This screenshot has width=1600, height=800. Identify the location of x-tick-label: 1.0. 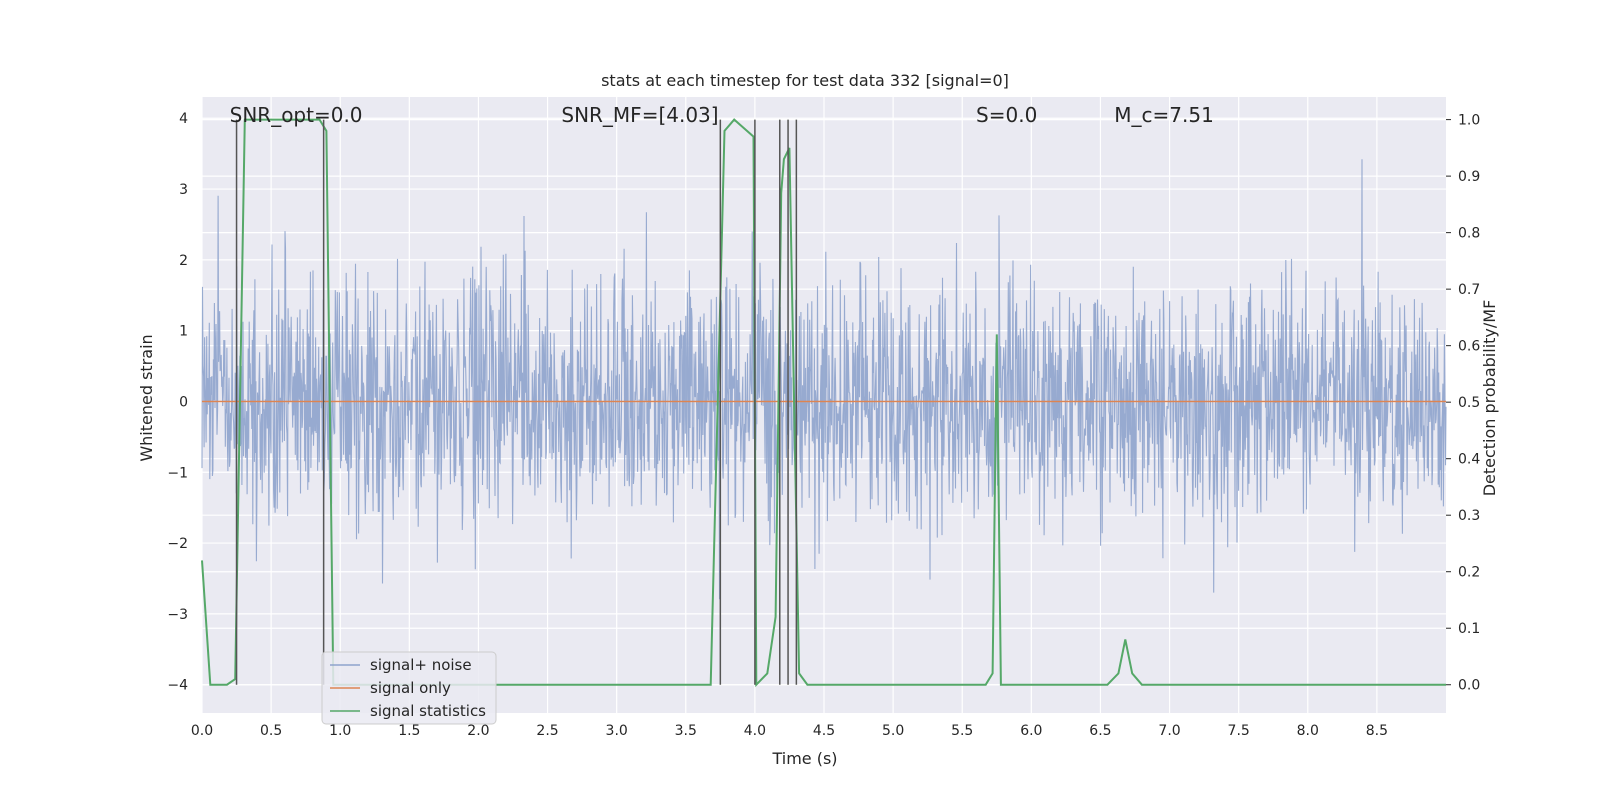
(340, 731).